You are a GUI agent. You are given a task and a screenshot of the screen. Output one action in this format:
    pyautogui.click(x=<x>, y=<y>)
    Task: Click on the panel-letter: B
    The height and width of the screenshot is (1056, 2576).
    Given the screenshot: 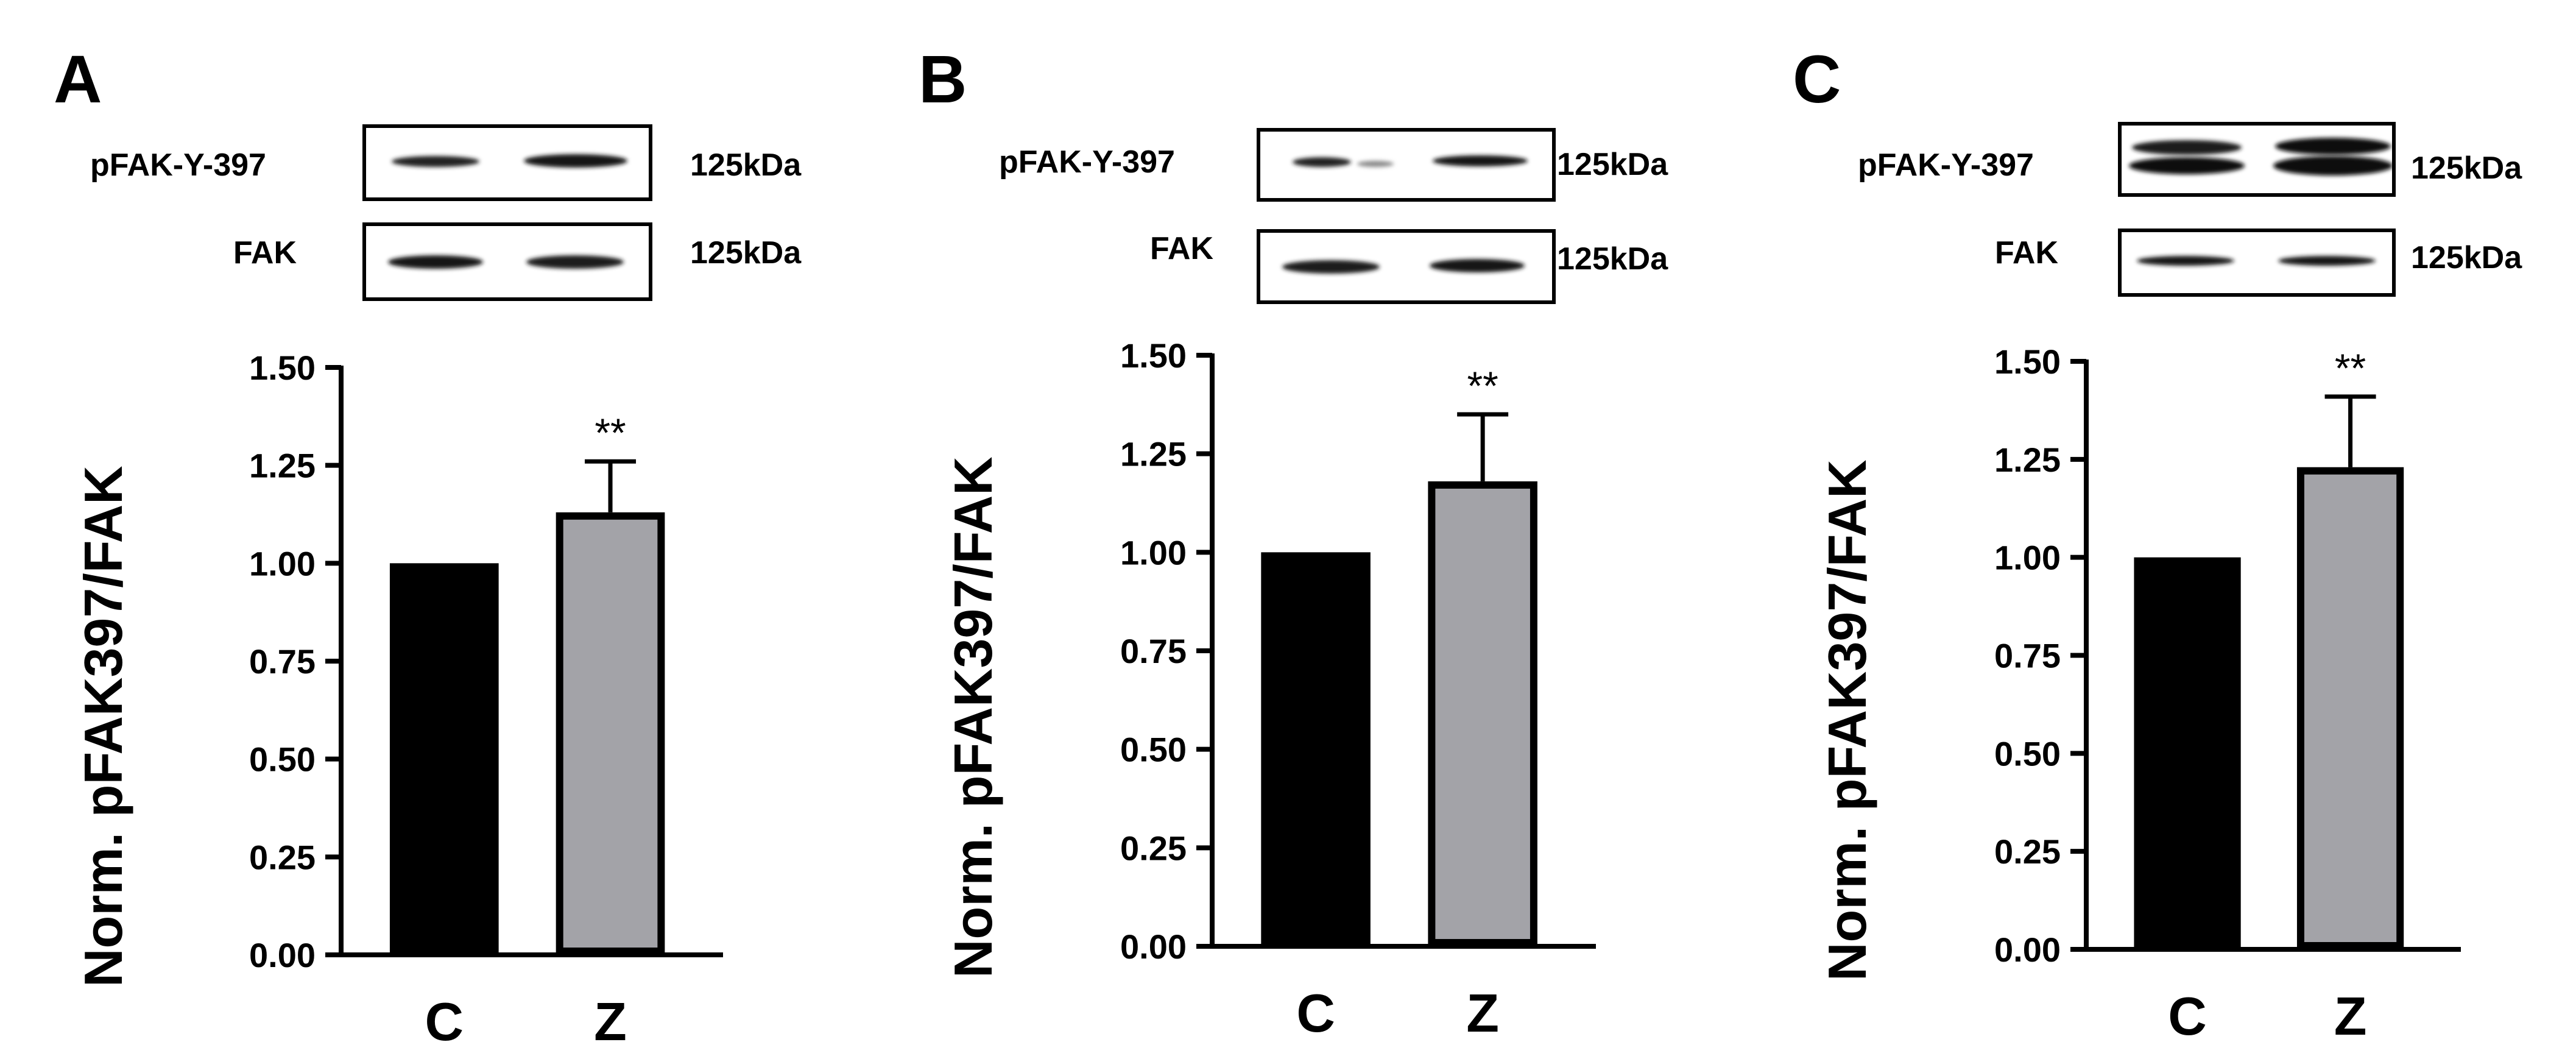 What is the action you would take?
    pyautogui.click(x=943, y=79)
    